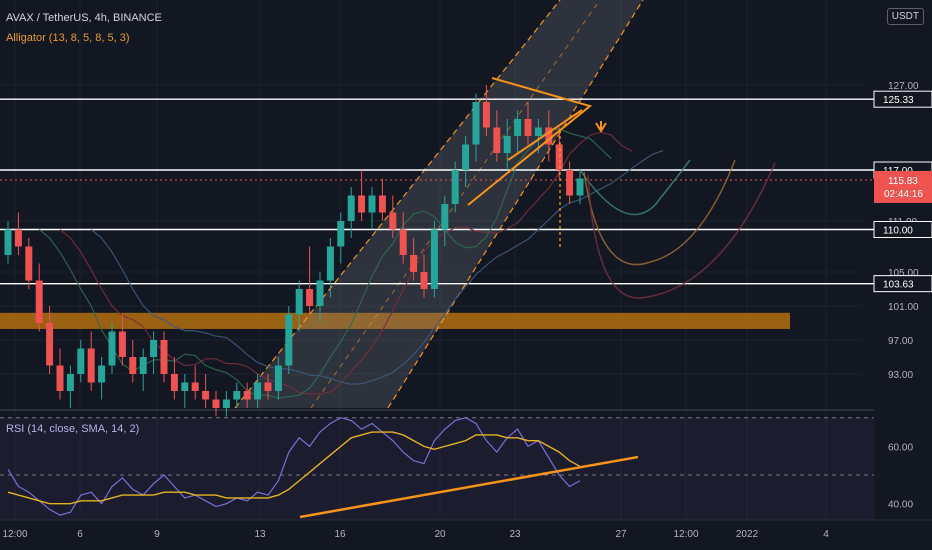  What do you see at coordinates (898, 285) in the screenshot?
I see `price-tag-label: 103.63` at bounding box center [898, 285].